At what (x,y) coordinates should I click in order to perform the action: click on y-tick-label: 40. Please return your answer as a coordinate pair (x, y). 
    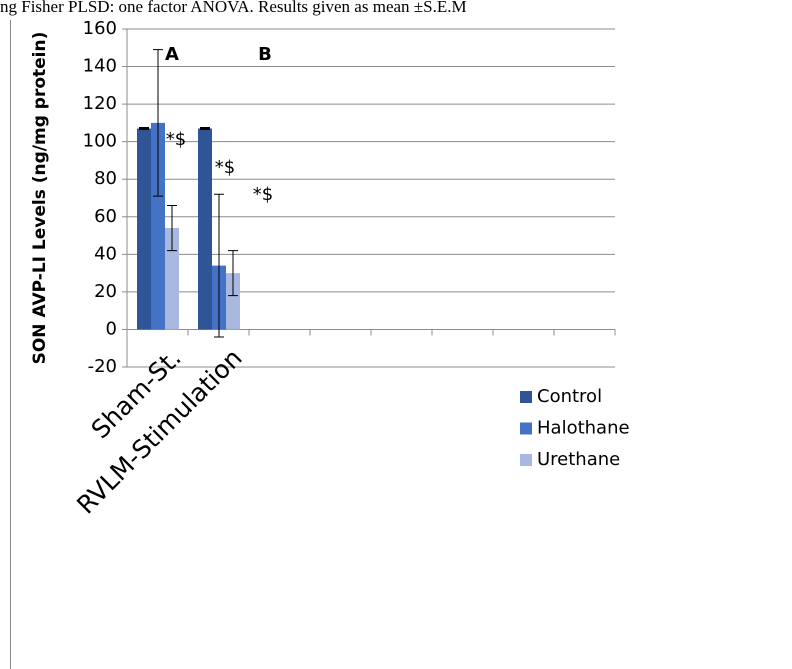
    Looking at the image, I should click on (105, 253).